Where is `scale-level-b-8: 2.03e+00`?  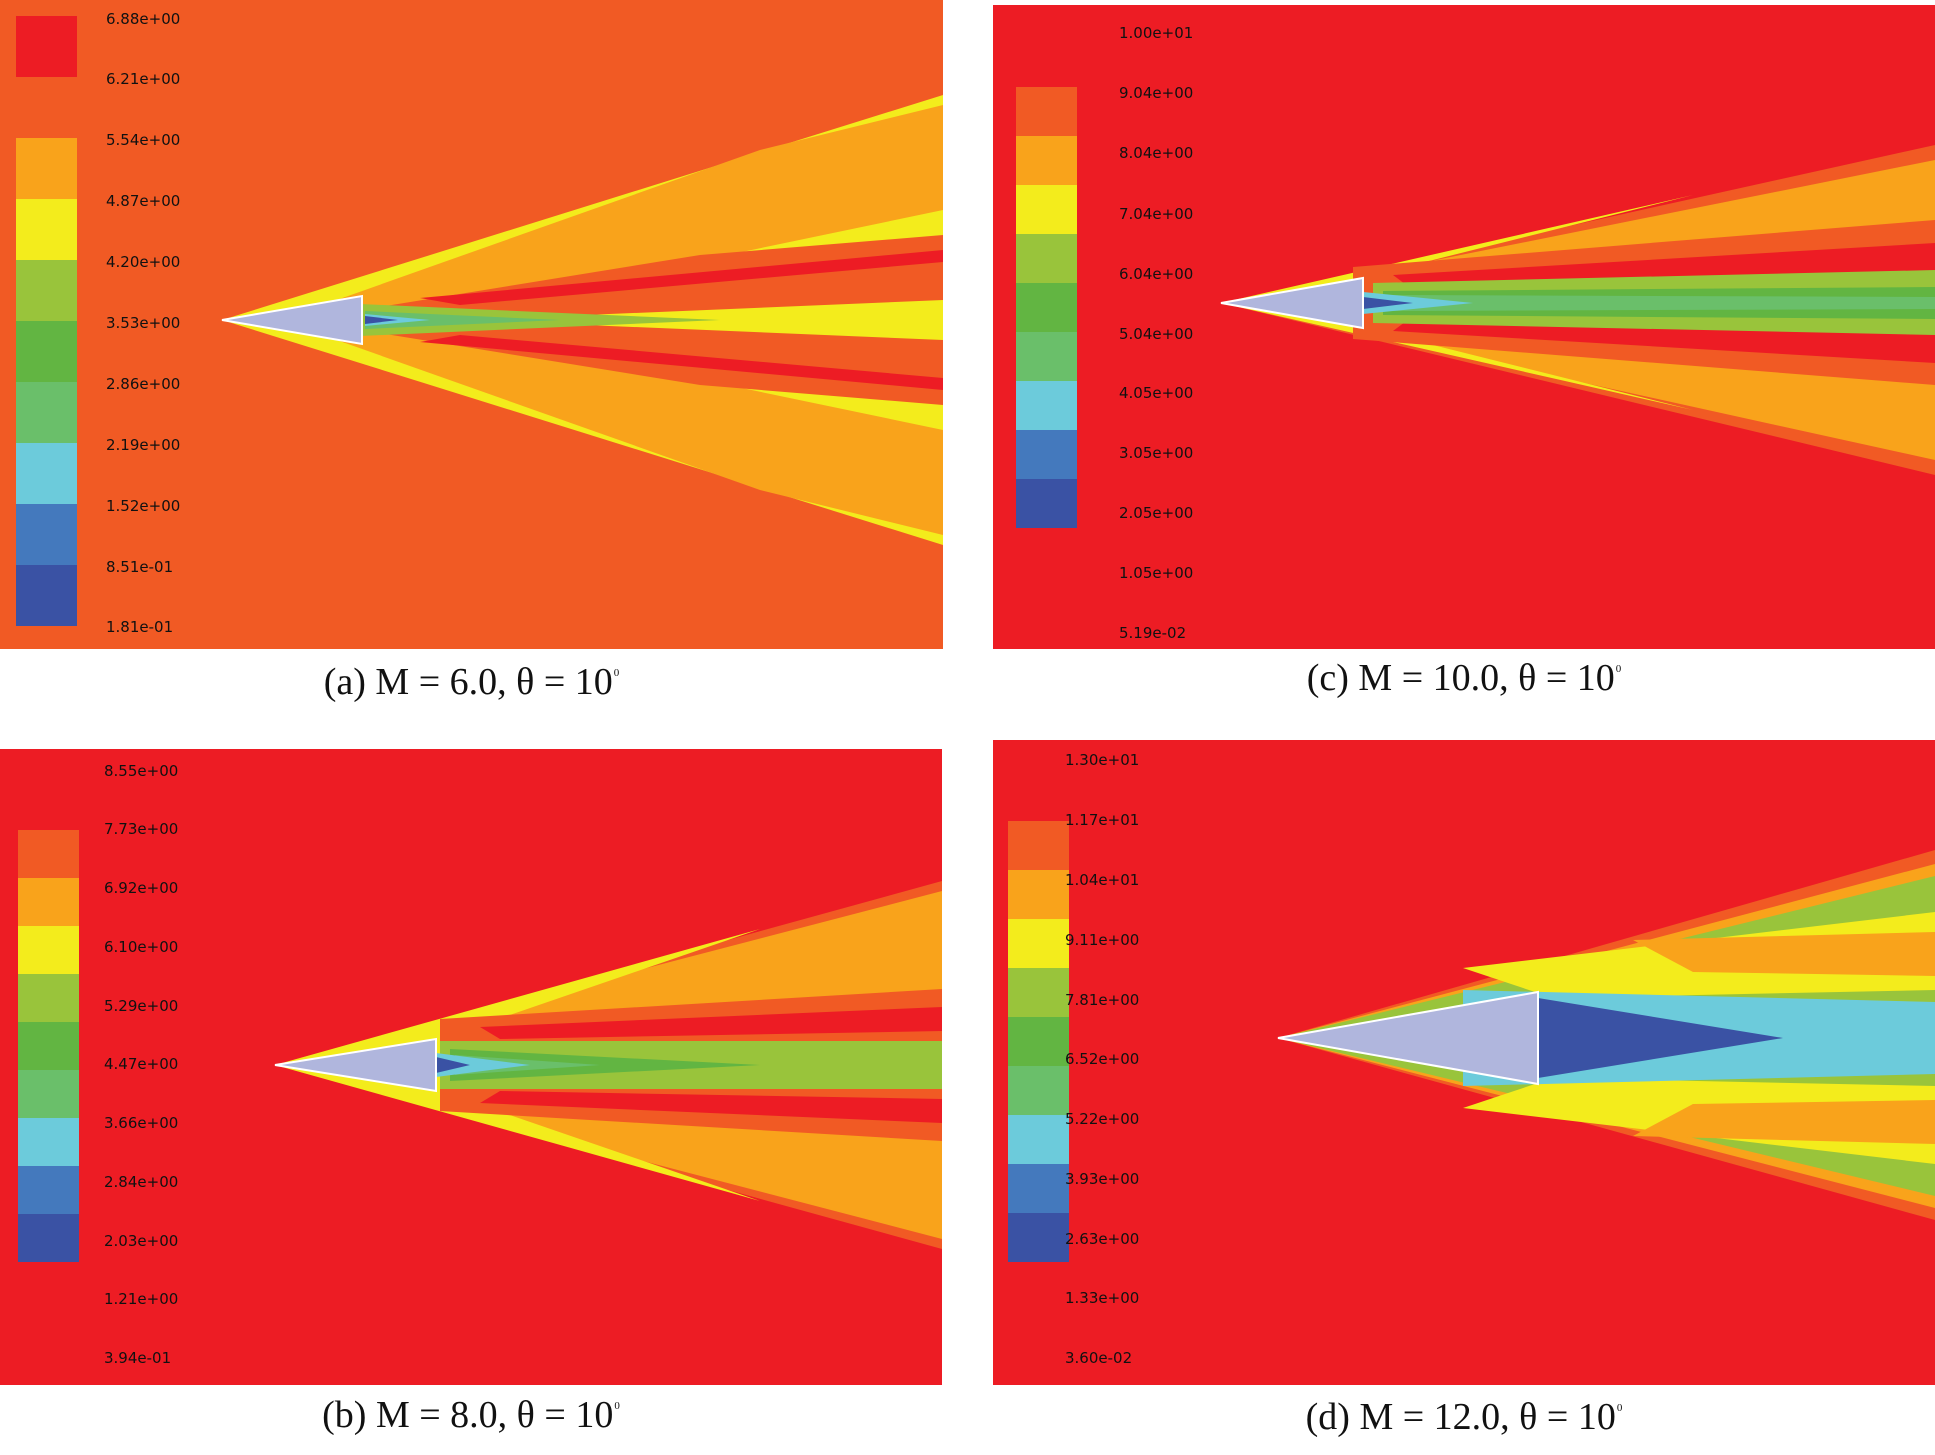 scale-level-b-8: 2.03e+00 is located at coordinates (141, 1241).